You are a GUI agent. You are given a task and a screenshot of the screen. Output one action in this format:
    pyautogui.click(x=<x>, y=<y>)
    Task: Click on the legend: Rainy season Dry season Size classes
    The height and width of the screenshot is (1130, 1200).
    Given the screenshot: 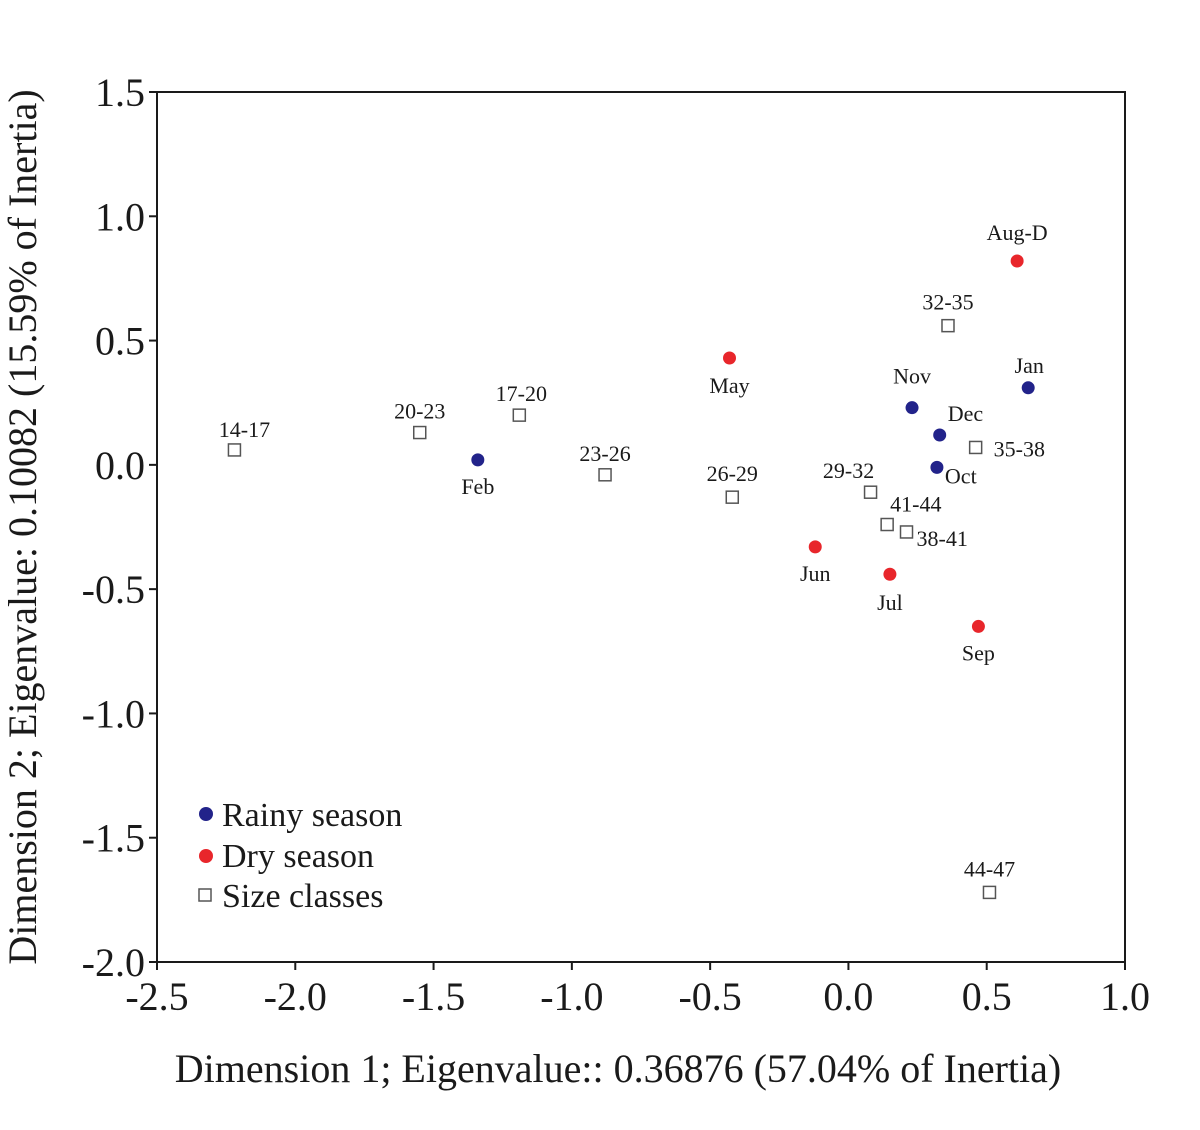 What is the action you would take?
    pyautogui.click(x=300, y=856)
    